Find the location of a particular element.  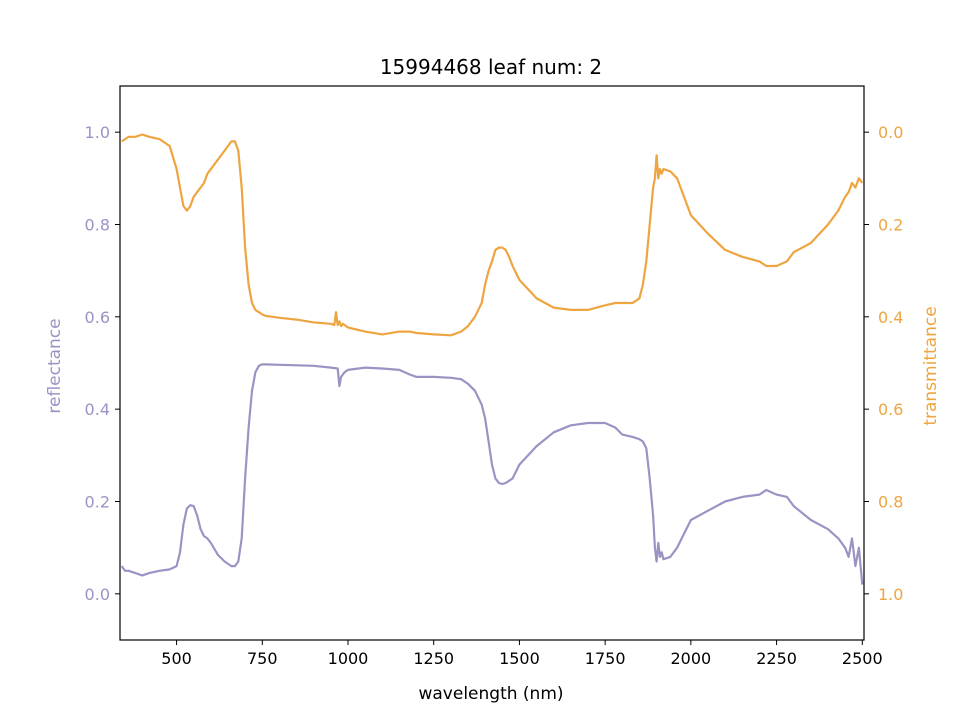

y-tick-label: 0.2 is located at coordinates (97, 502).